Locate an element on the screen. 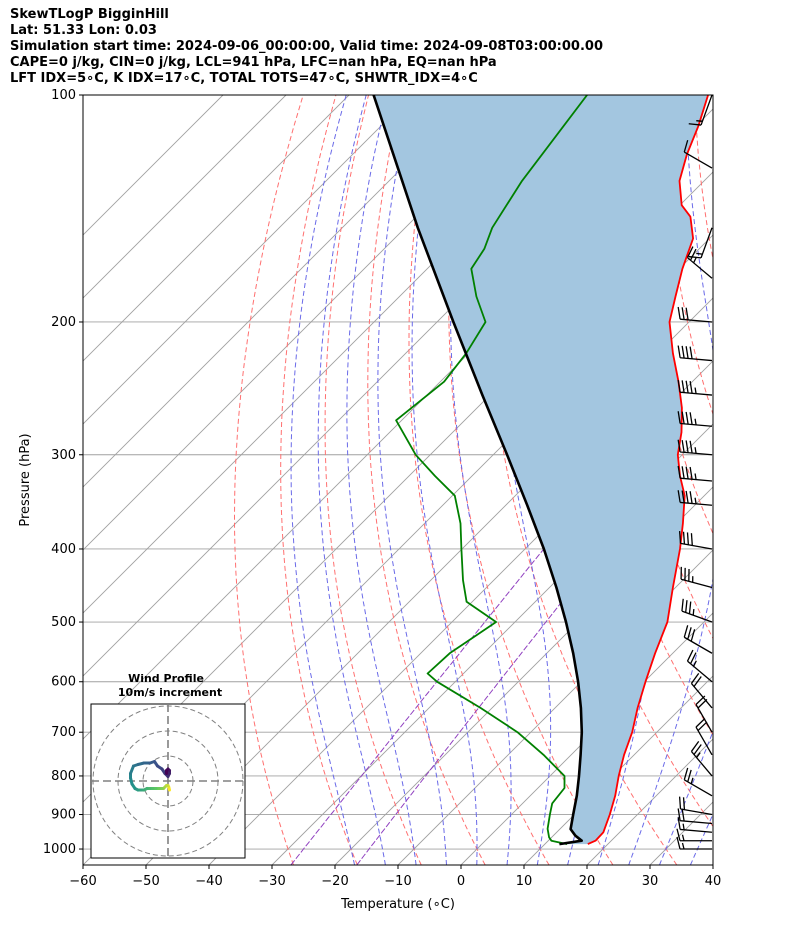 Image resolution: width=794 pixels, height=937 pixels. y-tick-label: 500 is located at coordinates (63, 622).